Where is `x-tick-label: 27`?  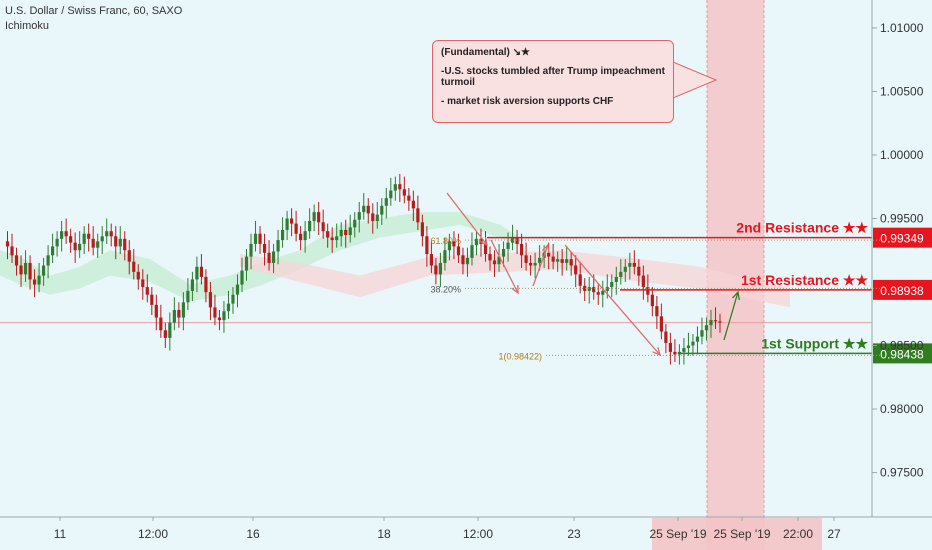 x-tick-label: 27 is located at coordinates (834, 534).